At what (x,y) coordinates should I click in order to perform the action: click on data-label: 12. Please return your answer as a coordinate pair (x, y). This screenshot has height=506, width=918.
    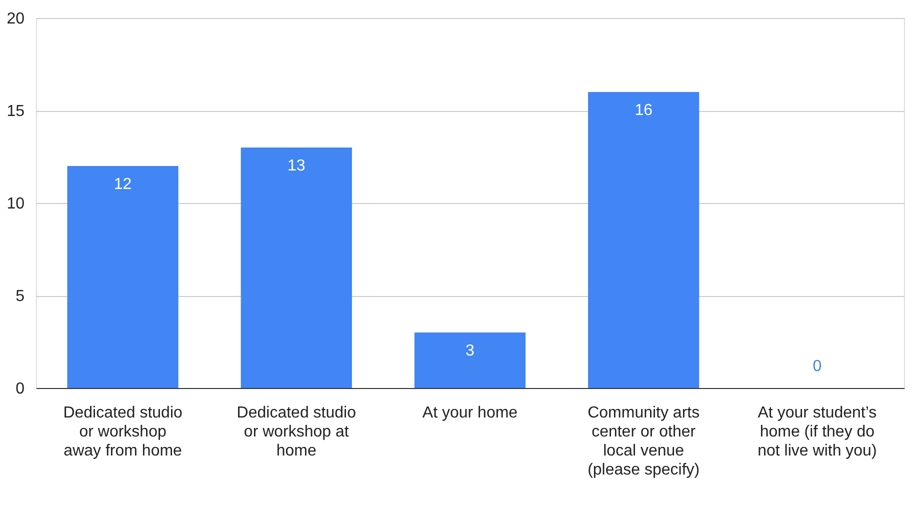
    Looking at the image, I should click on (123, 184).